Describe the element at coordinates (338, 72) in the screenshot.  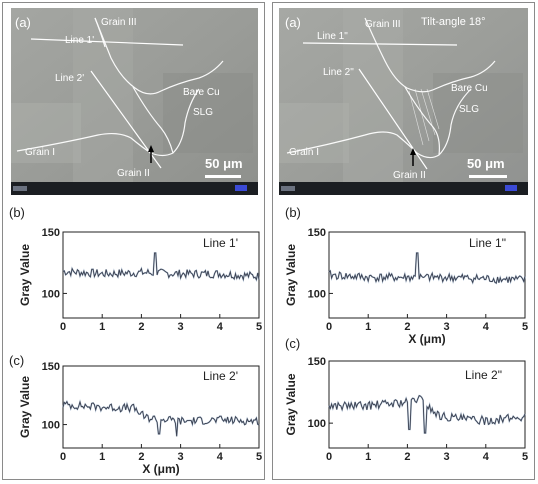
I see `label-line-2: Line 2"` at that location.